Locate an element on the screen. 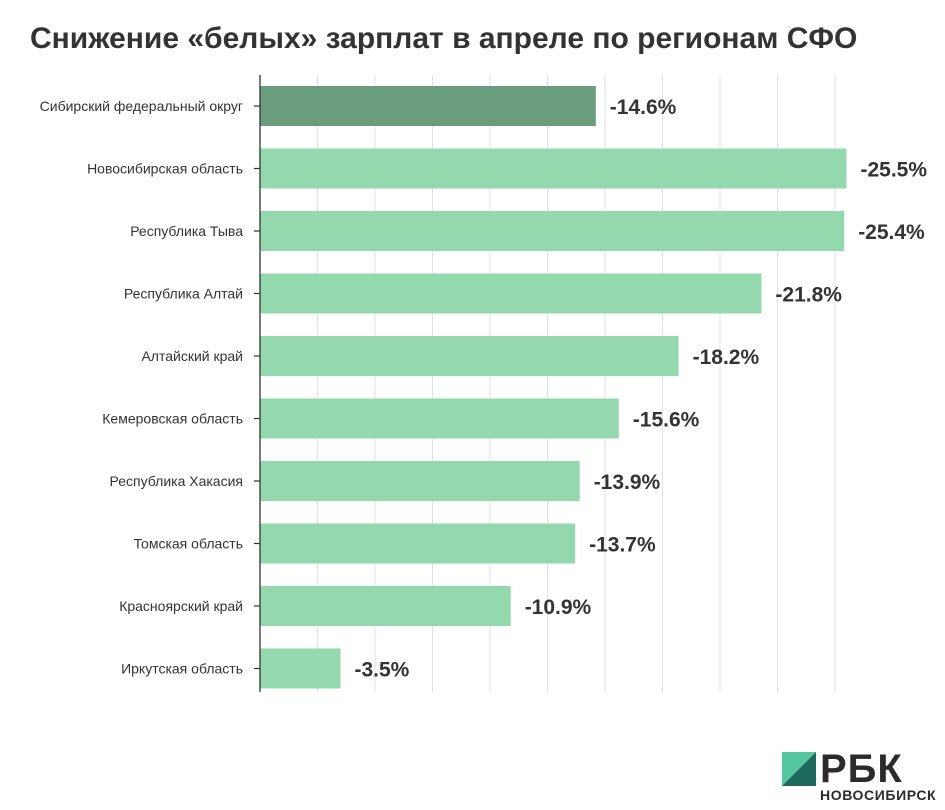 The width and height of the screenshot is (945, 810). rbc-logo-mark-icon is located at coordinates (799, 769).